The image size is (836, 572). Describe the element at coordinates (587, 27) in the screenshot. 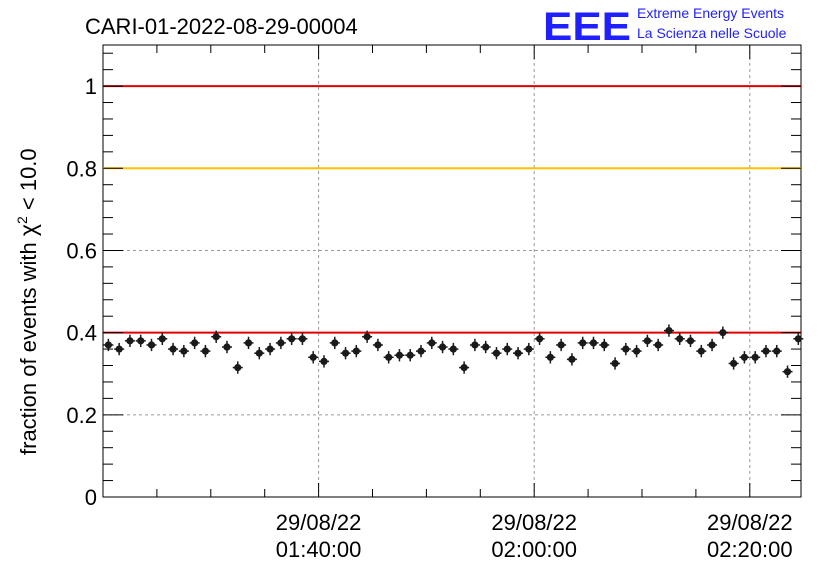

I see `eee-logo-mark: EEE` at that location.